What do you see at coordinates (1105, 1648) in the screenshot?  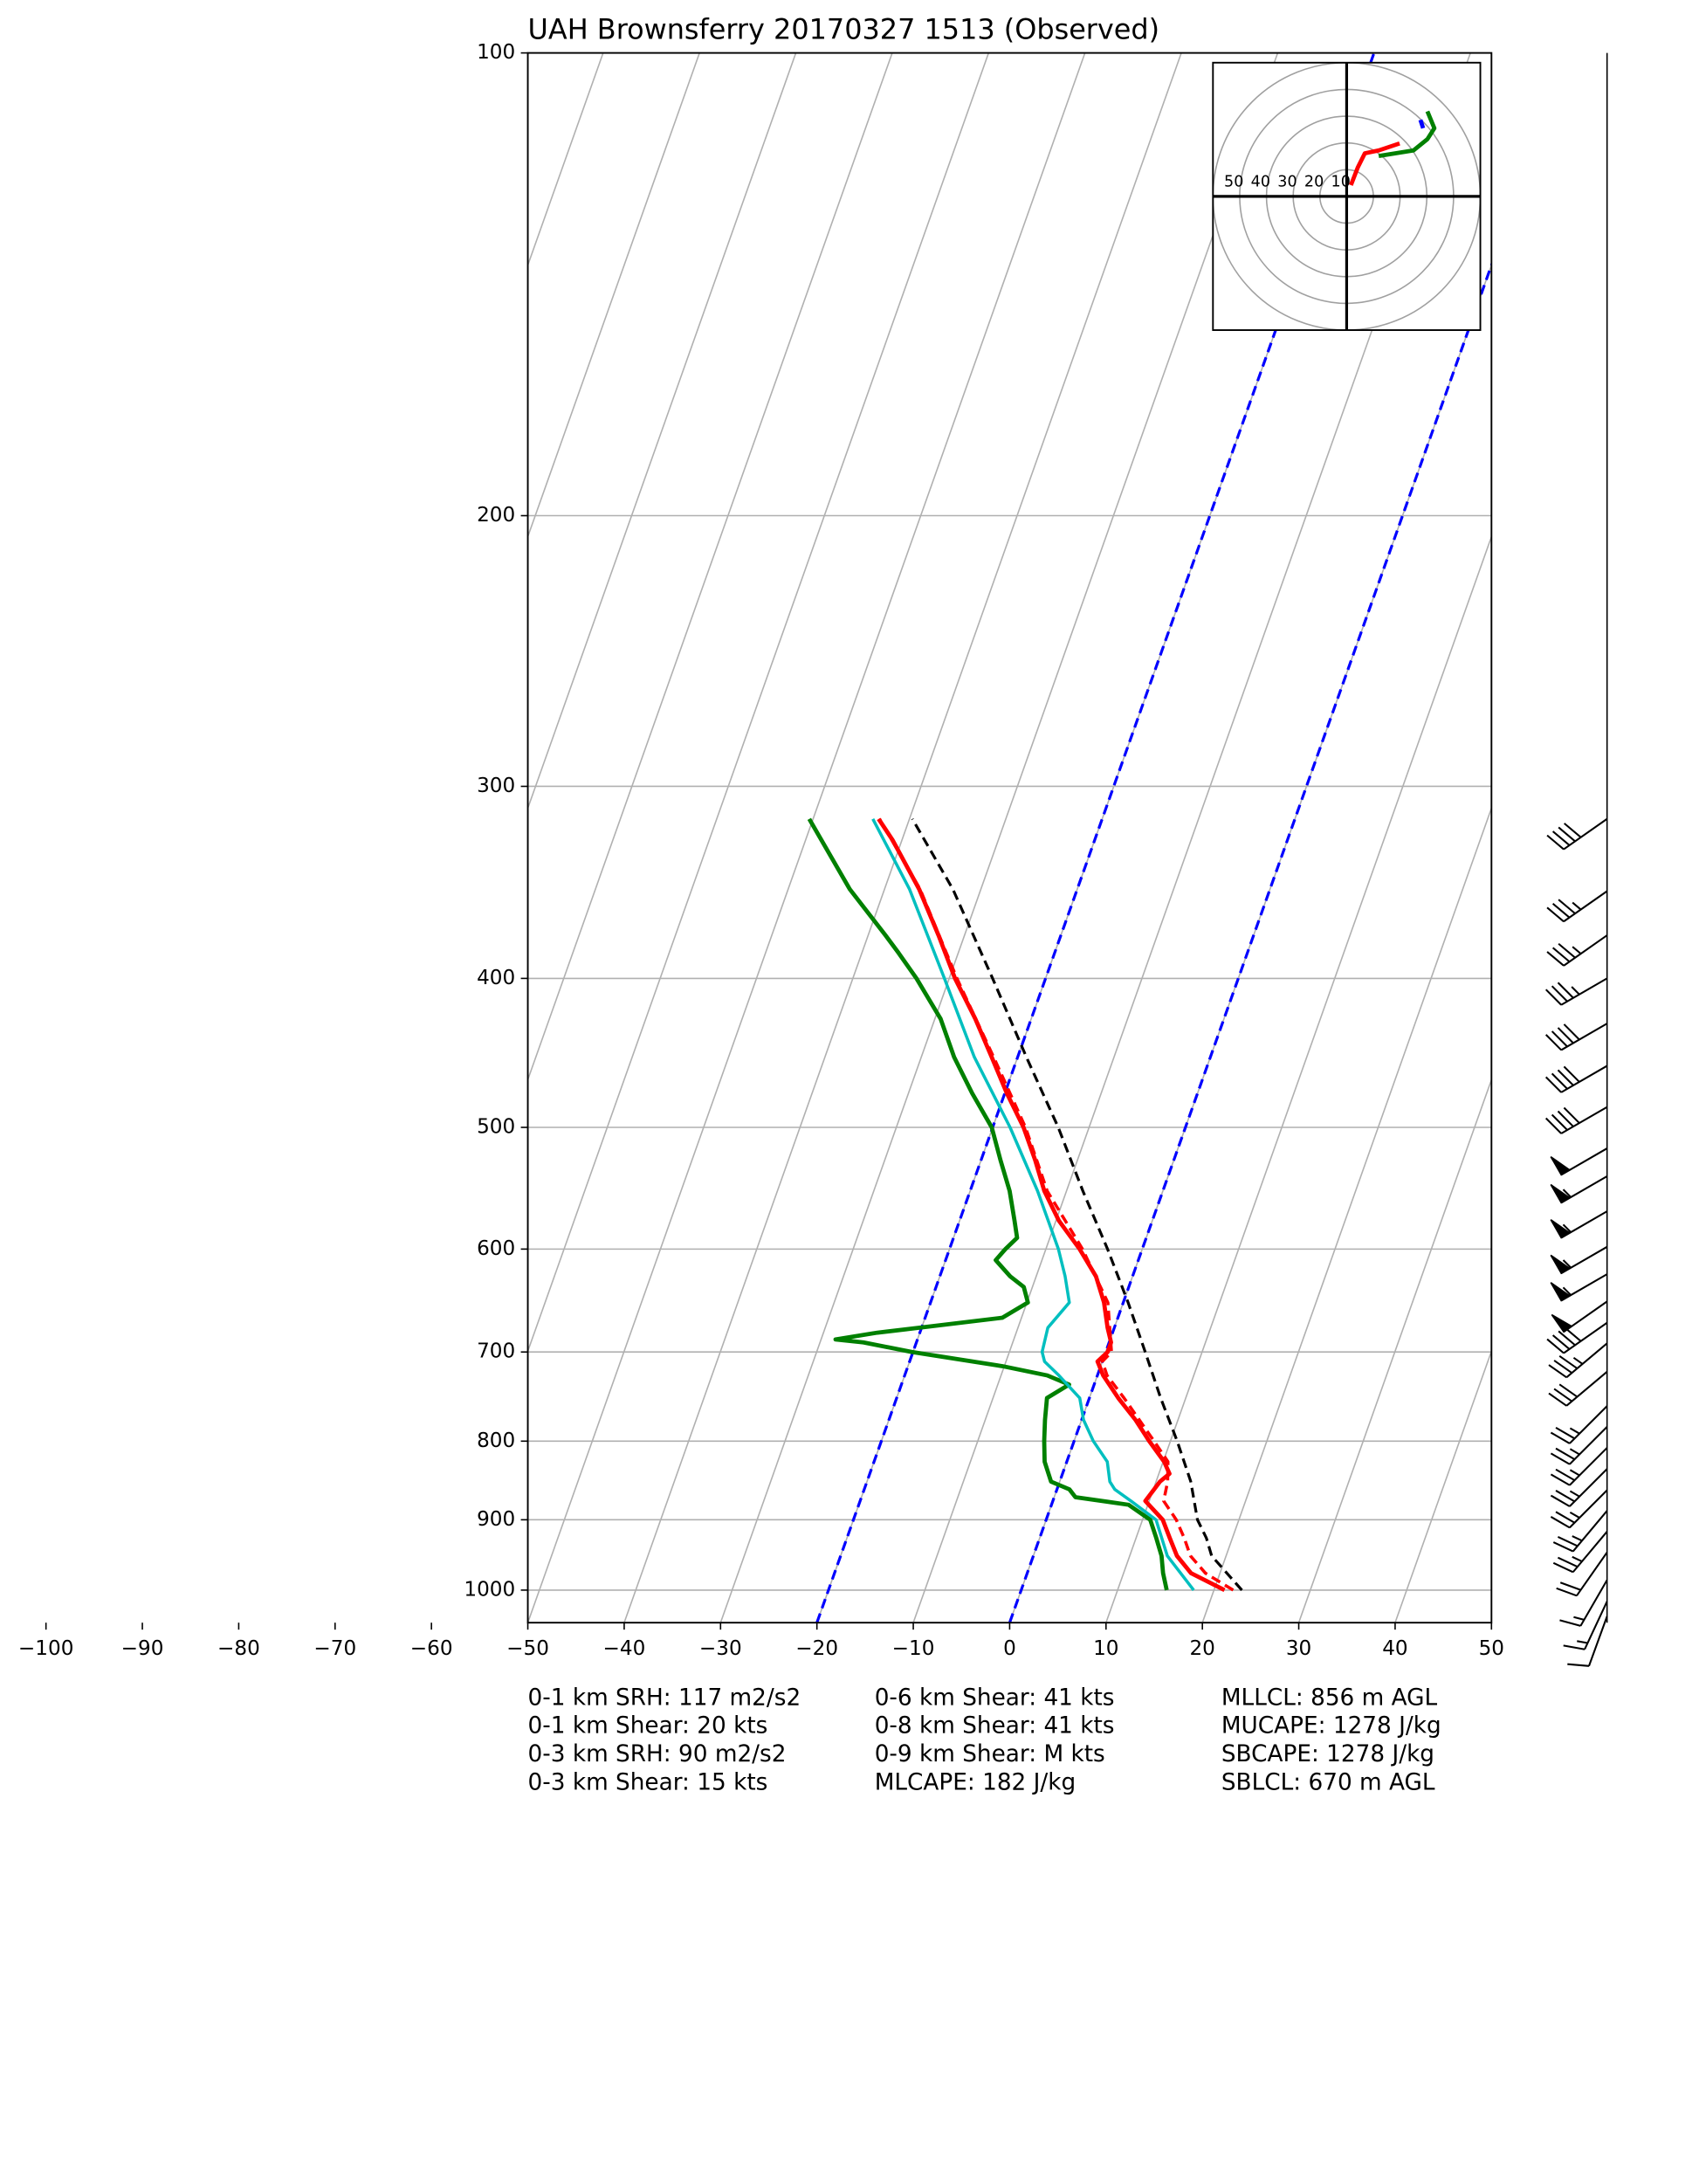 I see `x-tick-label: 10` at bounding box center [1105, 1648].